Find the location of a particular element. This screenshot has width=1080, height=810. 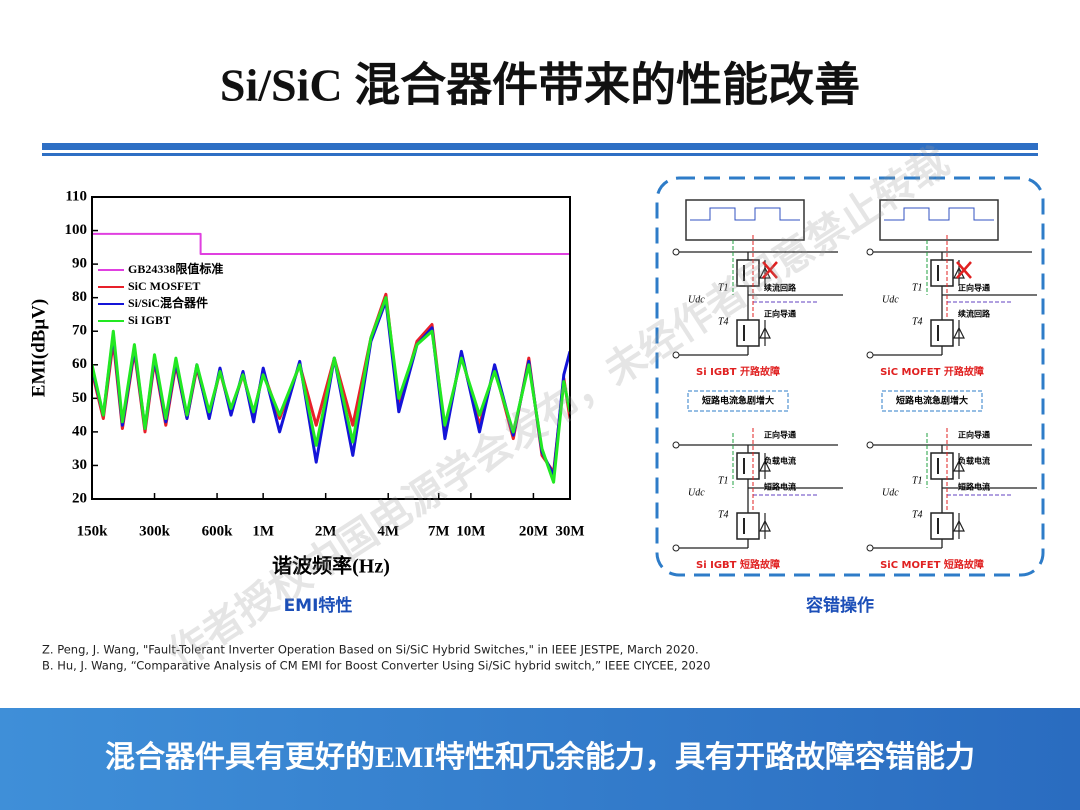

banner-bg is located at coordinates (540, 759).